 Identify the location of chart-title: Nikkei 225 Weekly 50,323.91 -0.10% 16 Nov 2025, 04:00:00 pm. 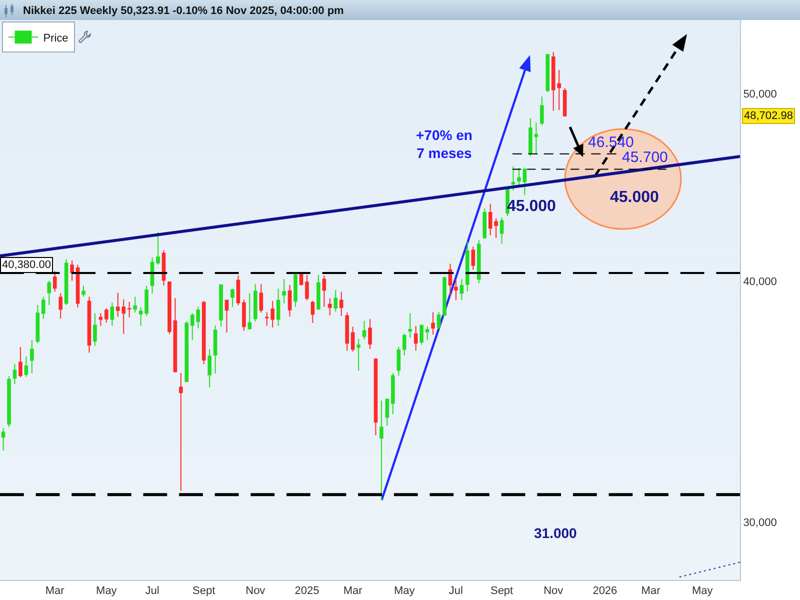
(183, 10).